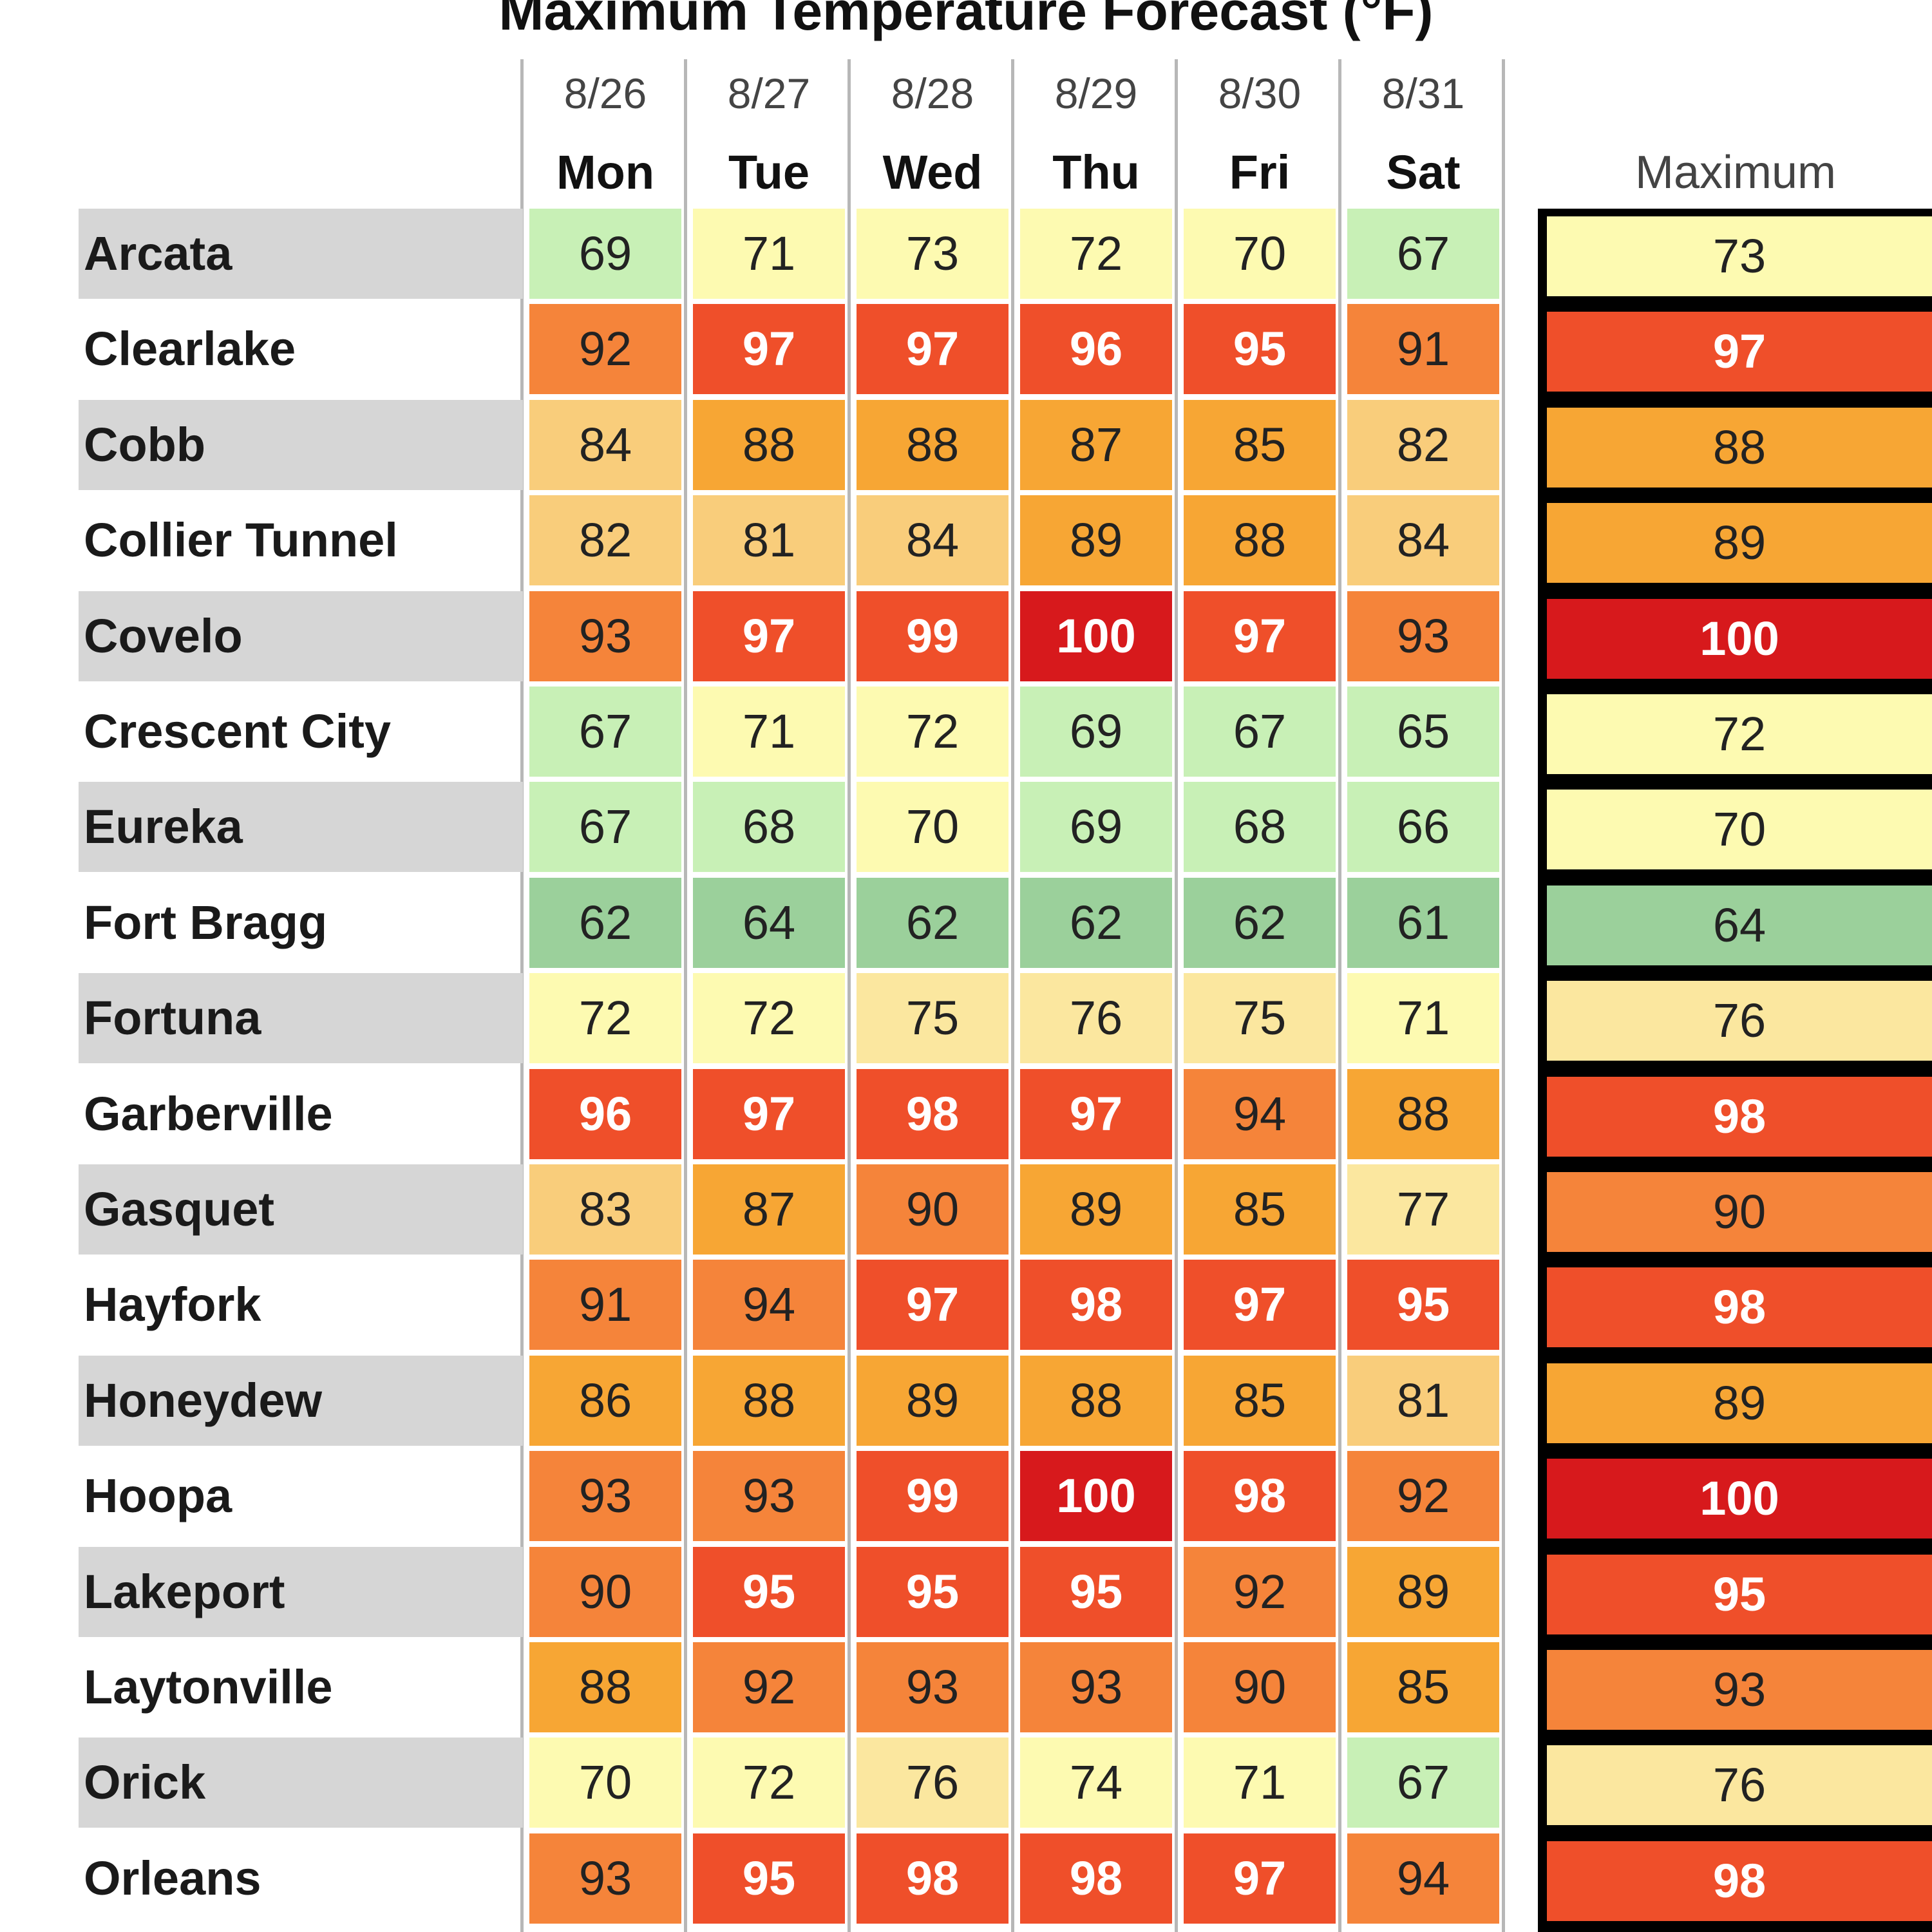 The image size is (1932, 1932). What do you see at coordinates (1739, 543) in the screenshot?
I see `maximum-cell: 89` at bounding box center [1739, 543].